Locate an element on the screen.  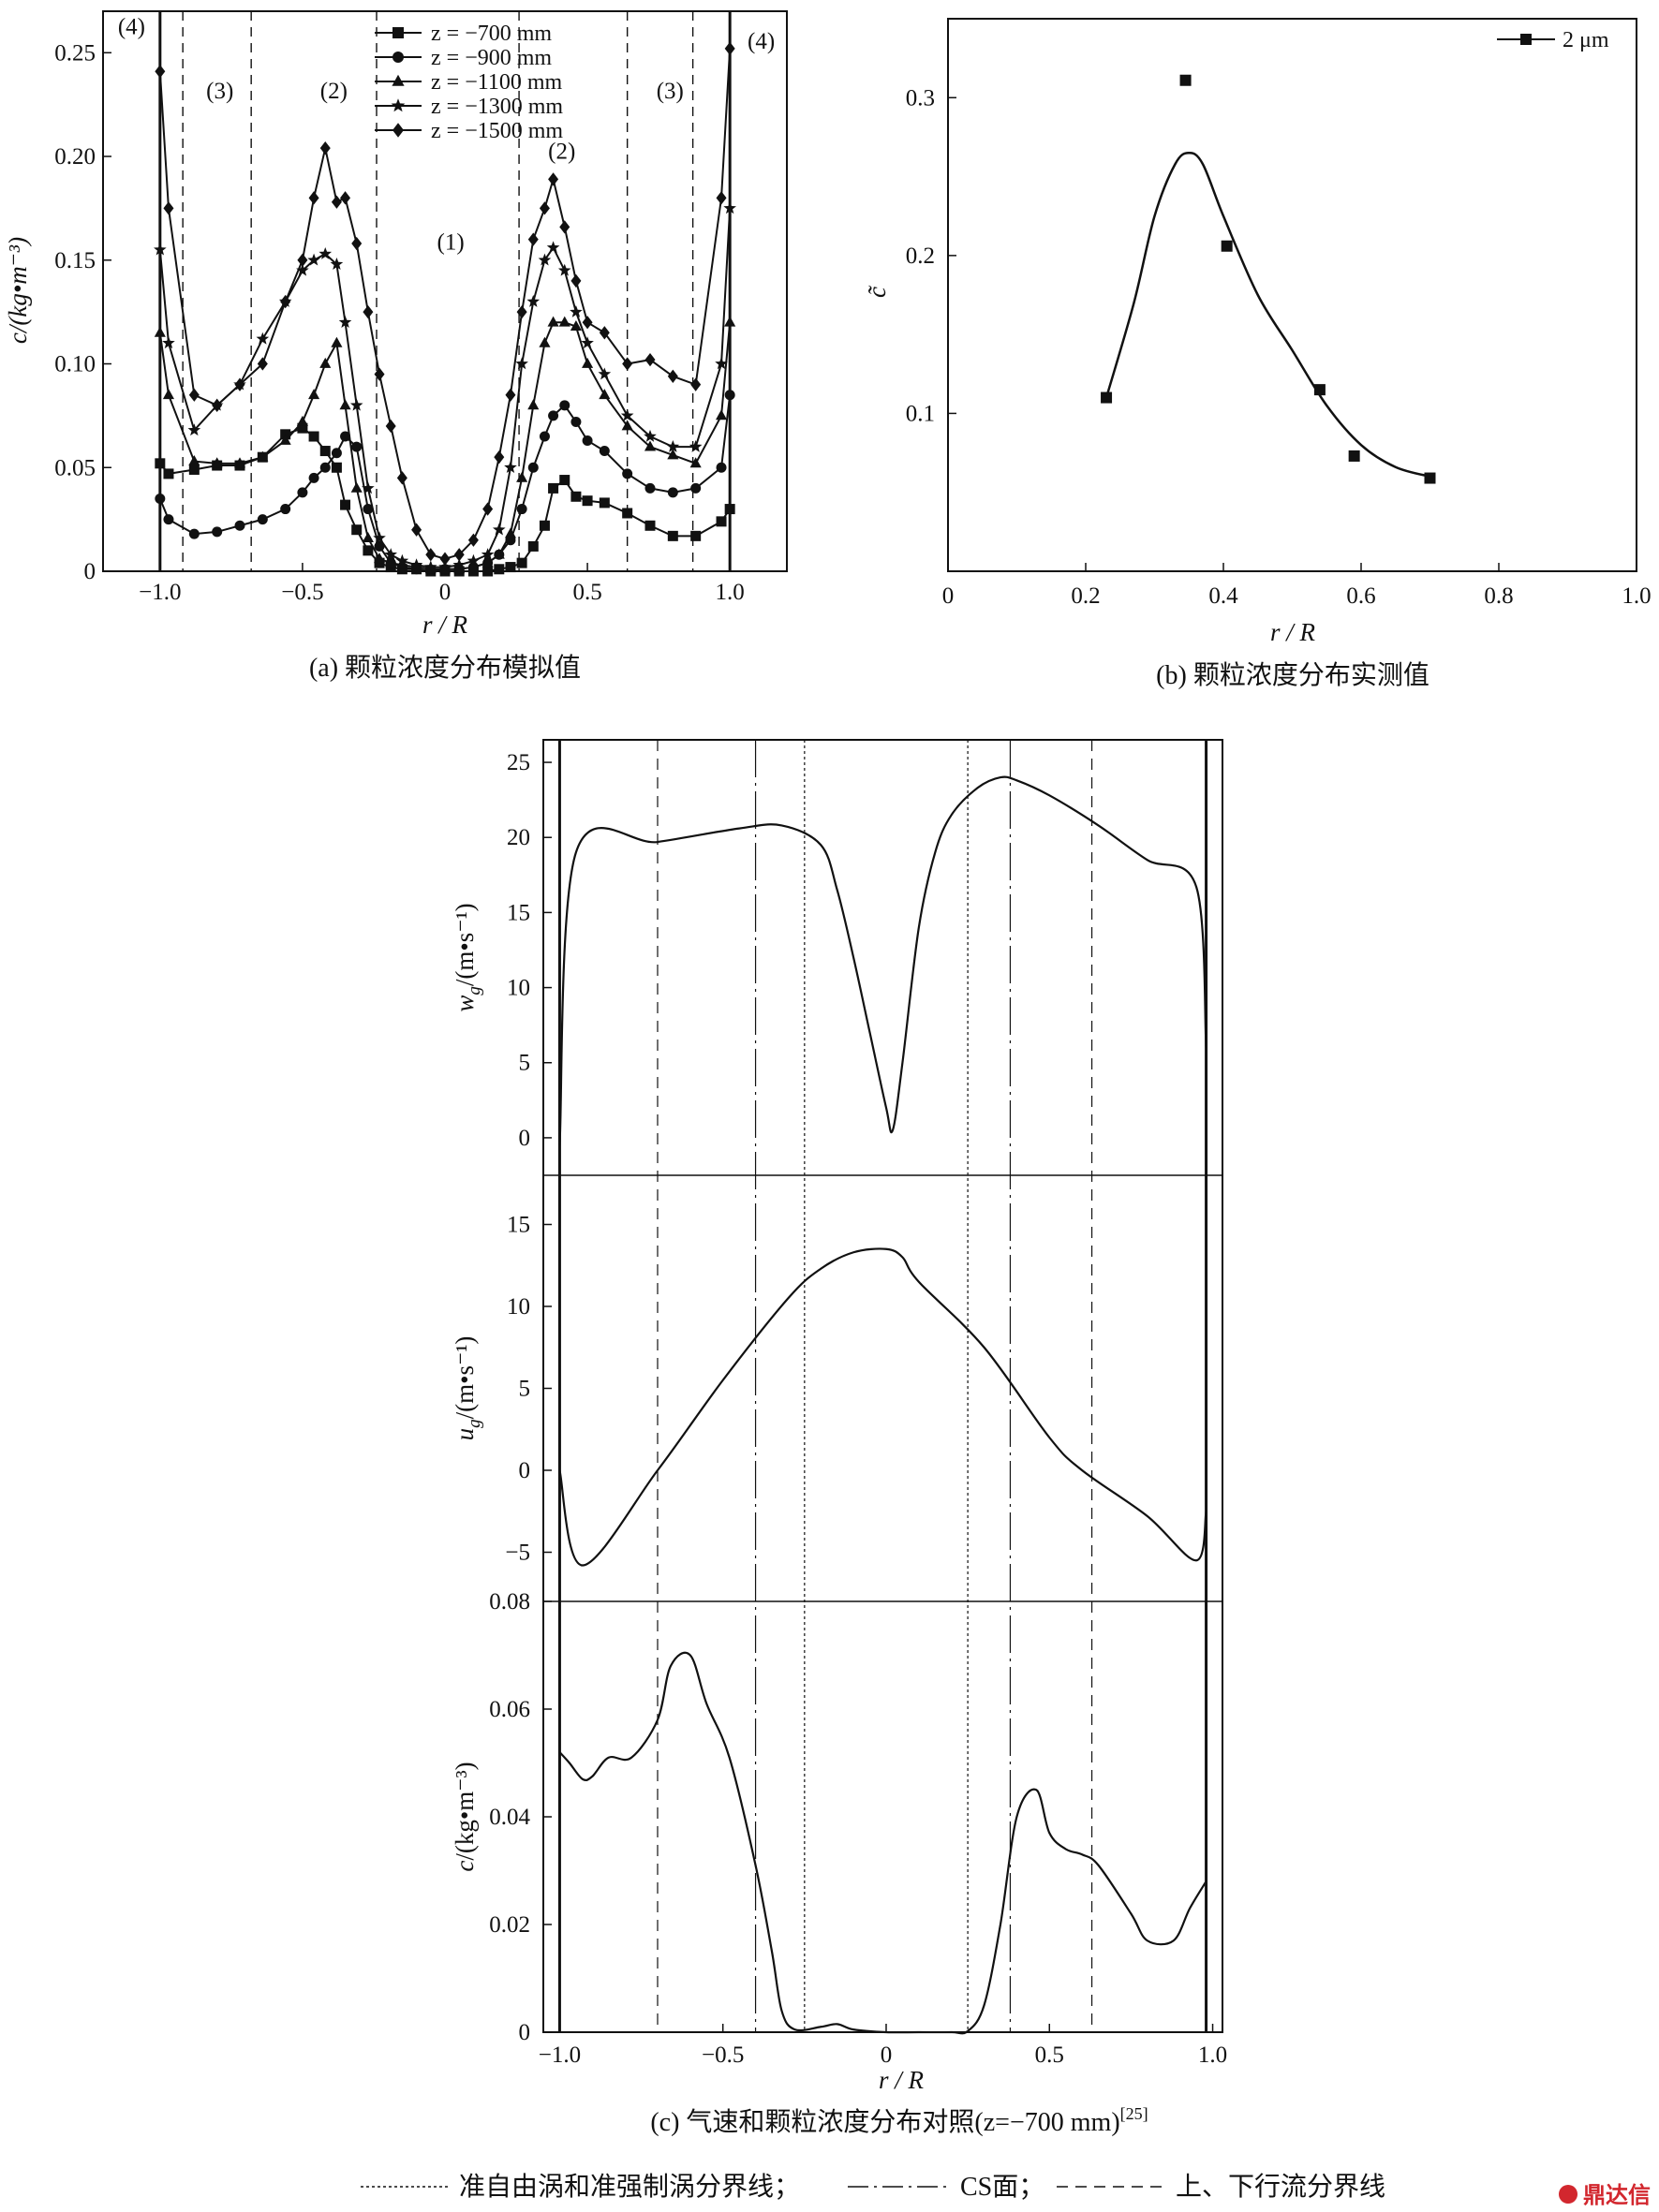
chart-b-ytick-label: 0.2 is located at coordinates (921, 256).